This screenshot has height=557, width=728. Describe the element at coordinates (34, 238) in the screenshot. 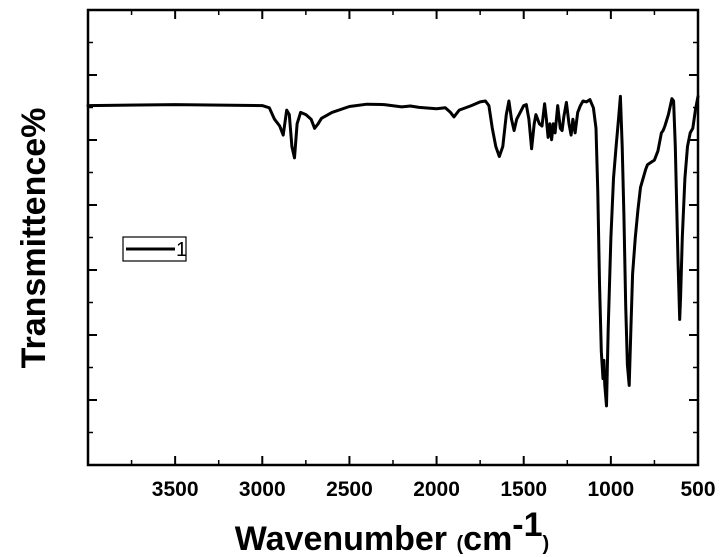

I see `y-axis-title: Transmittence%` at that location.